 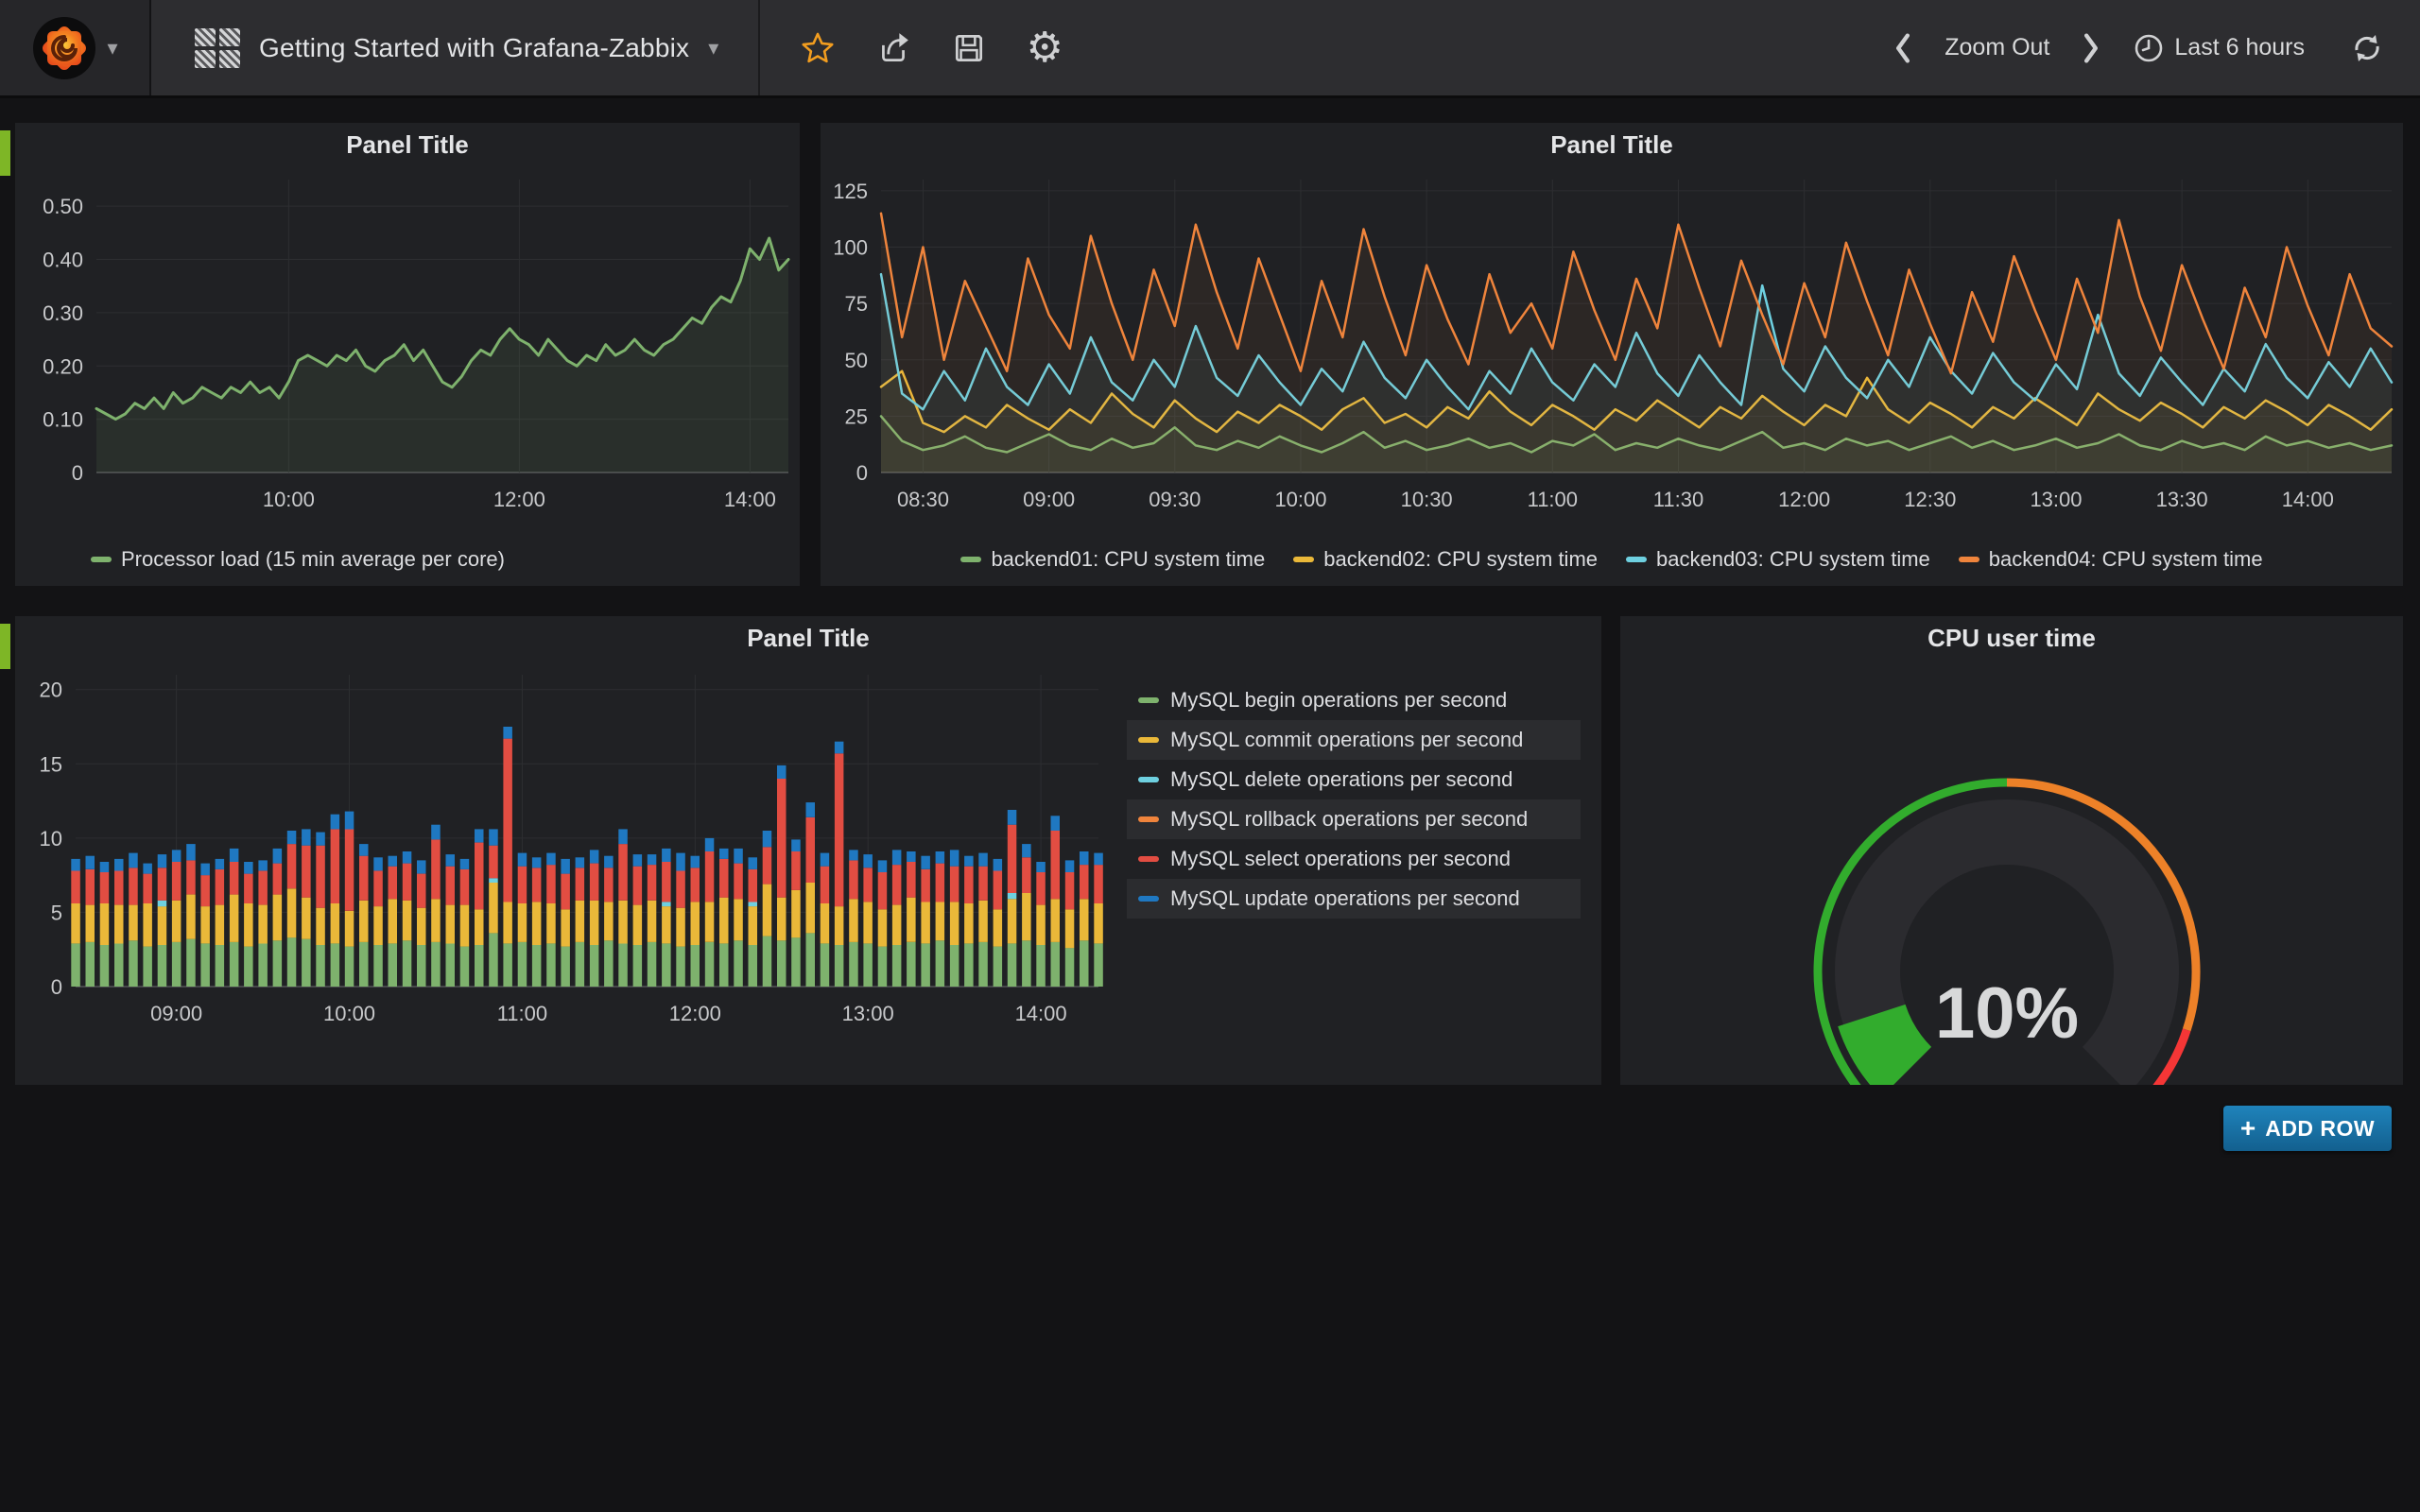 What do you see at coordinates (1678, 499) in the screenshot?
I see `svg-text: 11:30` at bounding box center [1678, 499].